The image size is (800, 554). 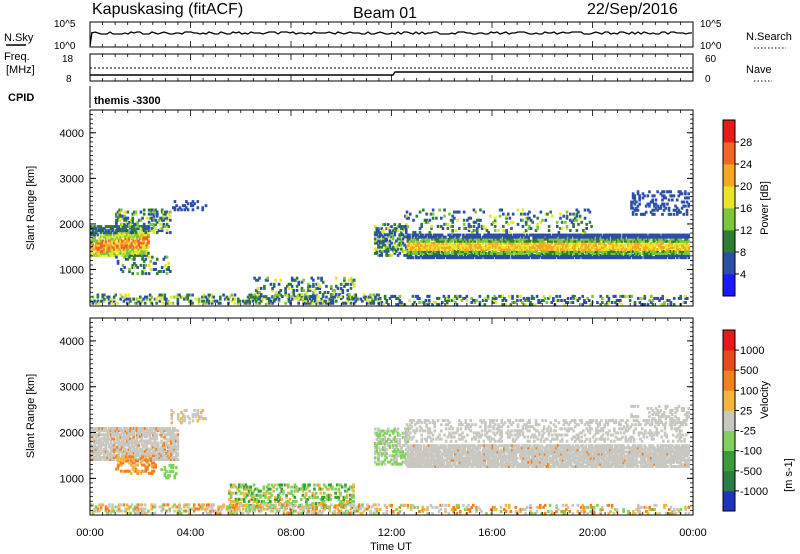 I want to click on nsky-trace, so click(x=390, y=39).